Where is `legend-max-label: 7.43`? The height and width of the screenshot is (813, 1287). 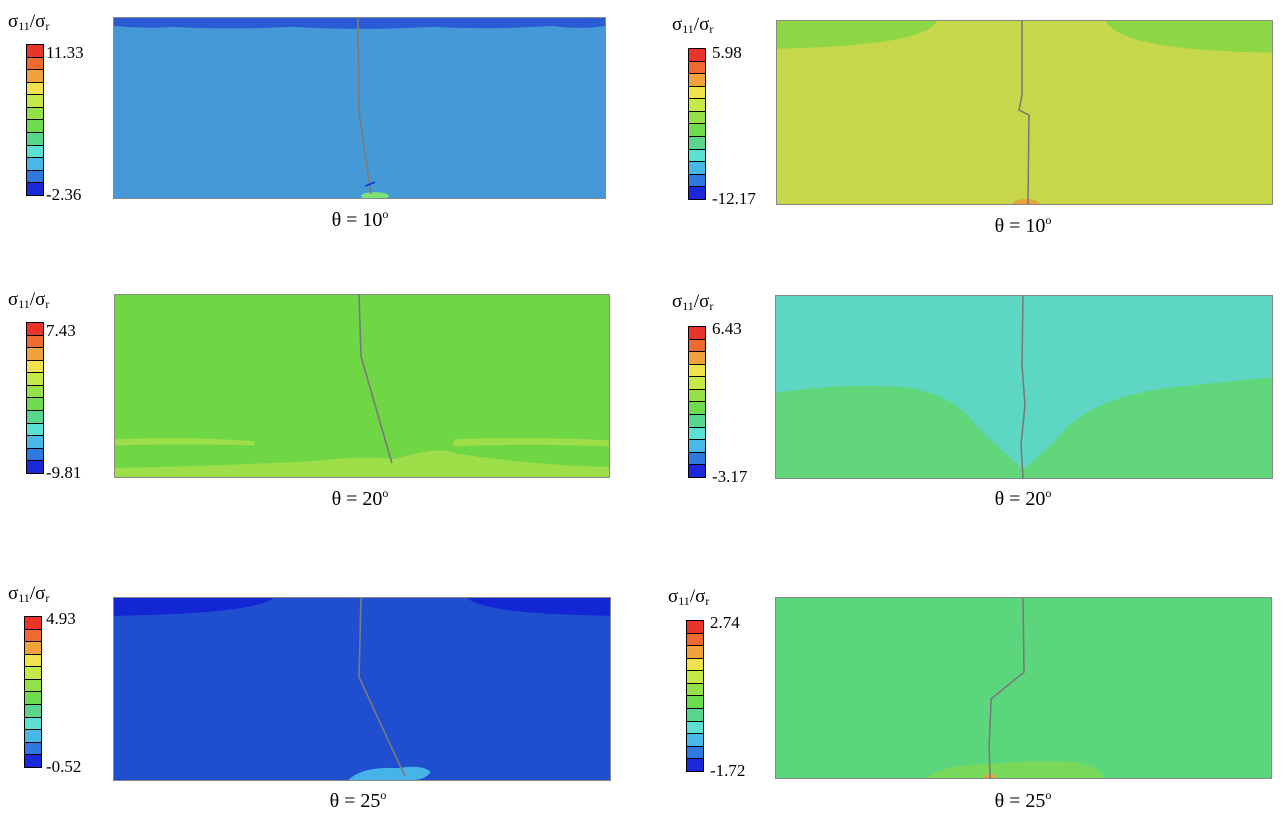
legend-max-label: 7.43 is located at coordinates (61, 330).